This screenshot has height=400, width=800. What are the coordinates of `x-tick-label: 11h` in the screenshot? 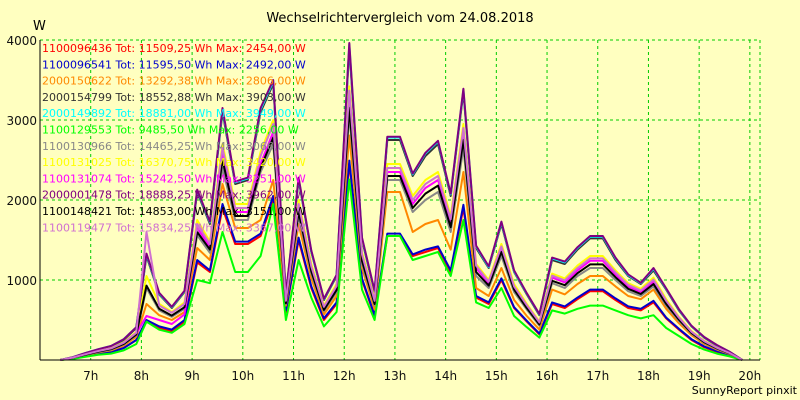 It's located at (293, 376).